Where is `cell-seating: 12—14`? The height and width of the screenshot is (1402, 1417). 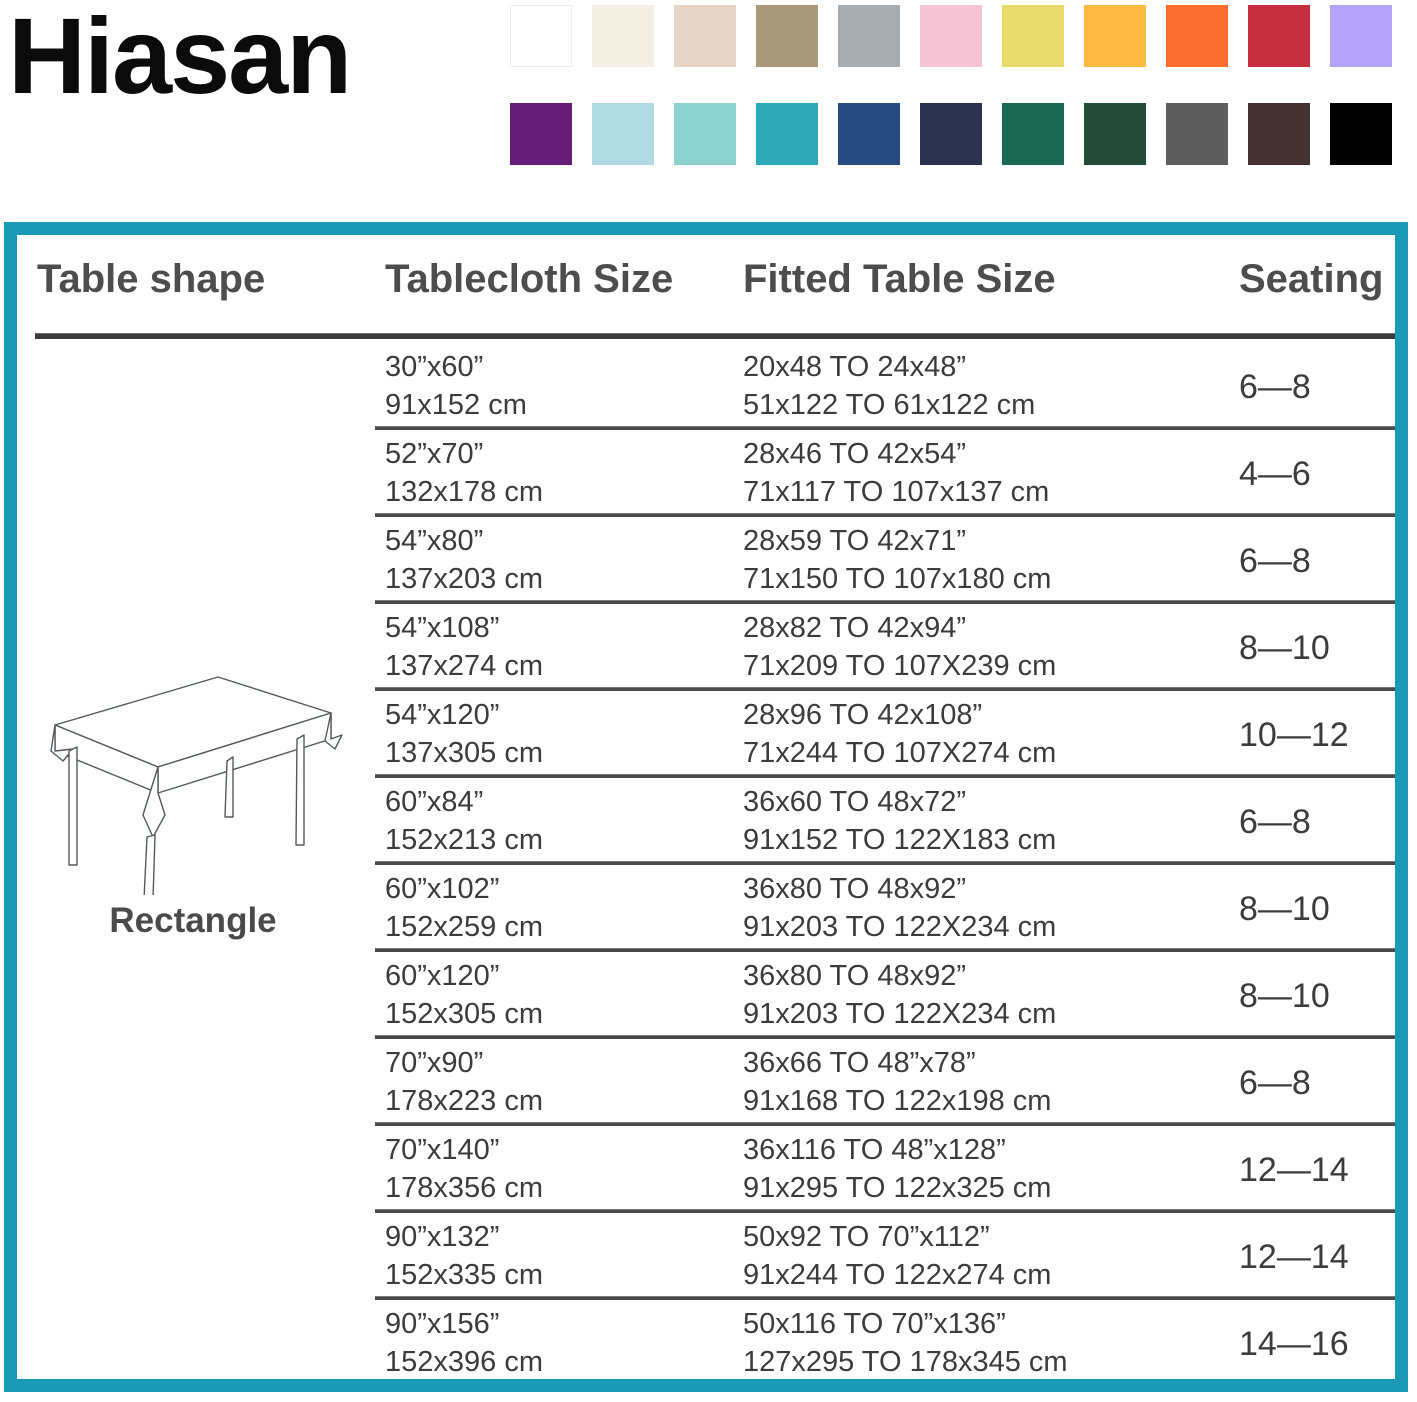 cell-seating: 12—14 is located at coordinates (1294, 1170).